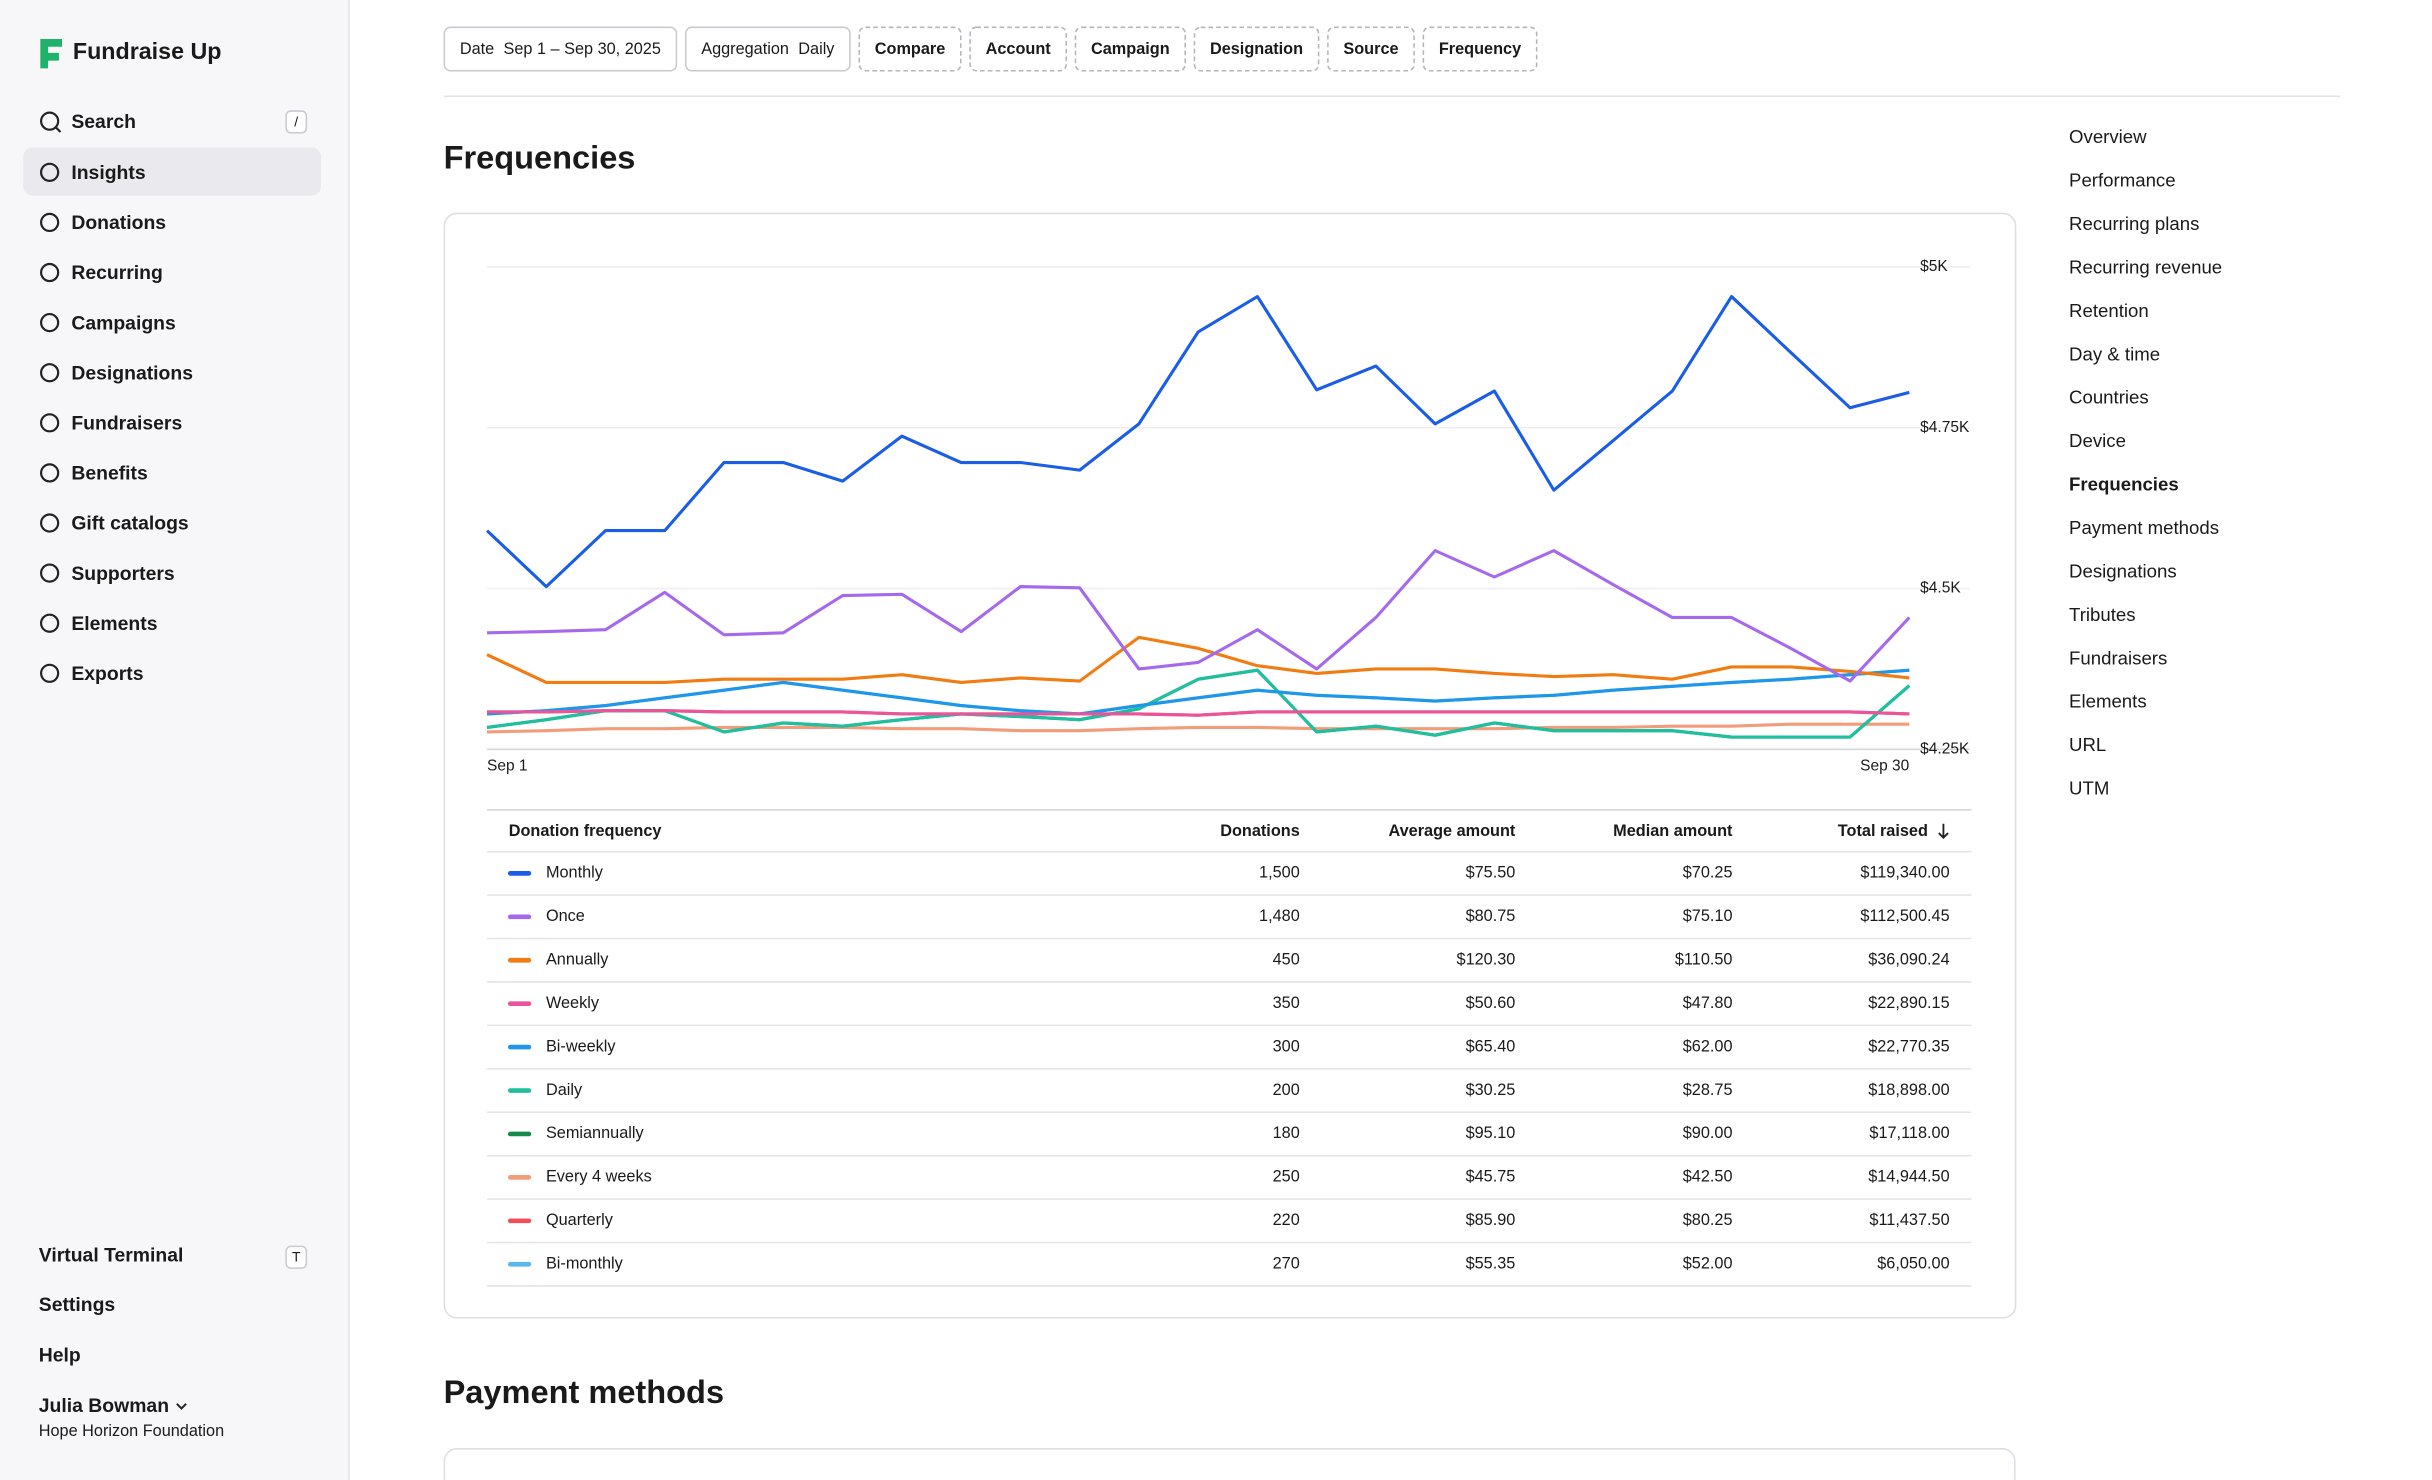 The image size is (2432, 1480). What do you see at coordinates (1491, 1046) in the screenshot?
I see `table-cell: $65.40` at bounding box center [1491, 1046].